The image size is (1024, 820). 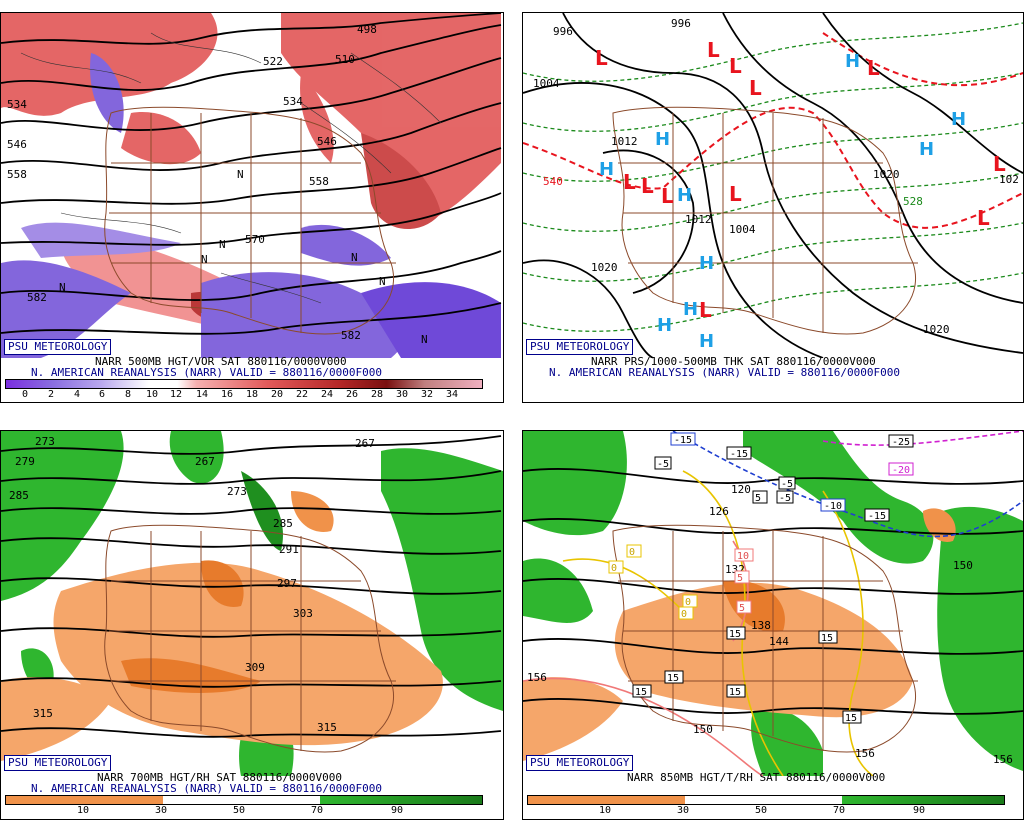 I want to click on tick-label: 70, so click(x=317, y=810).